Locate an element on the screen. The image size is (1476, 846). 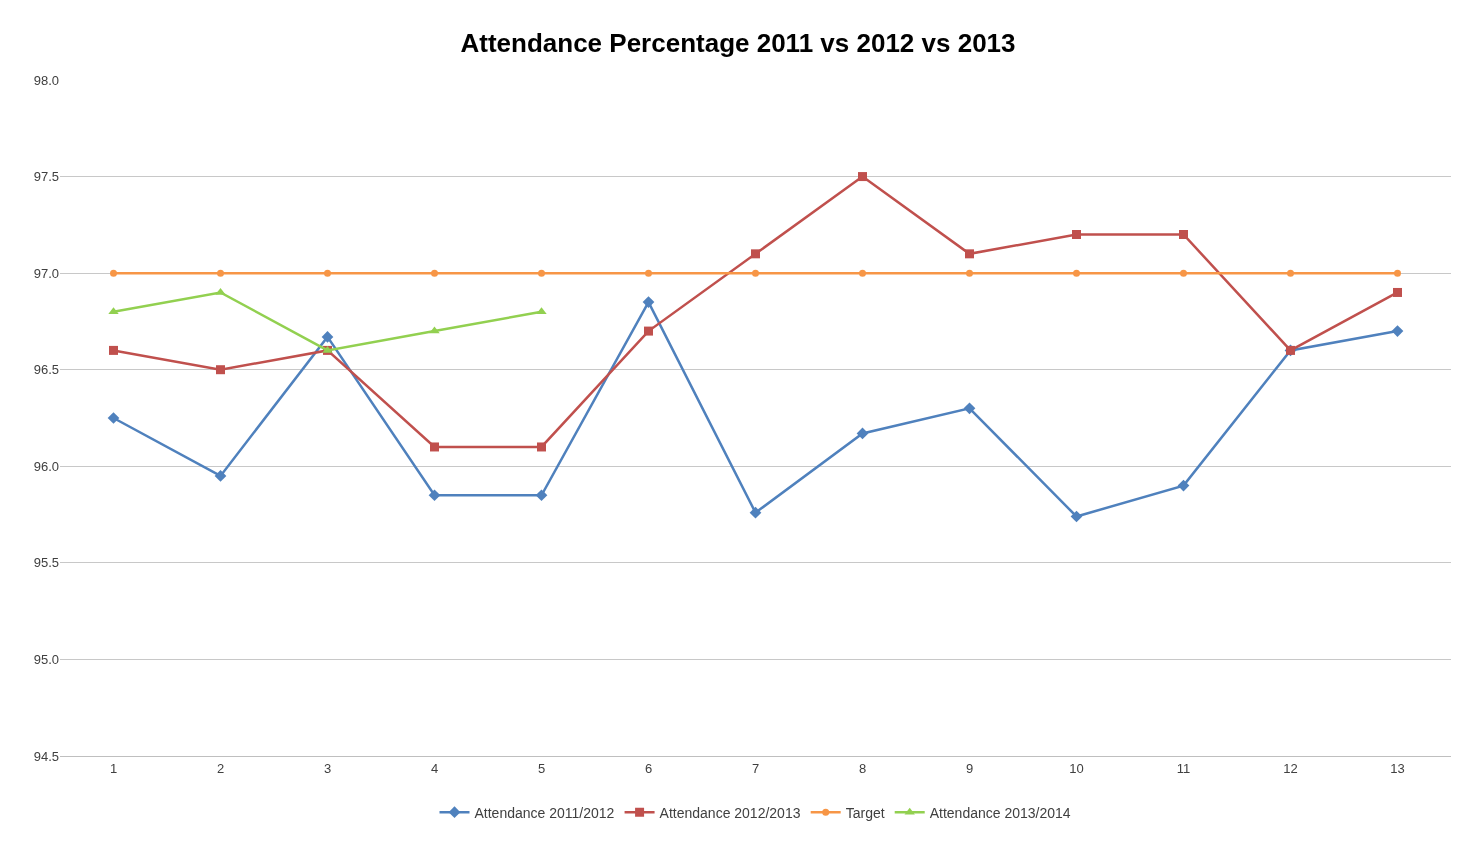
y-tick-label: 97.5 is located at coordinates (46, 177).